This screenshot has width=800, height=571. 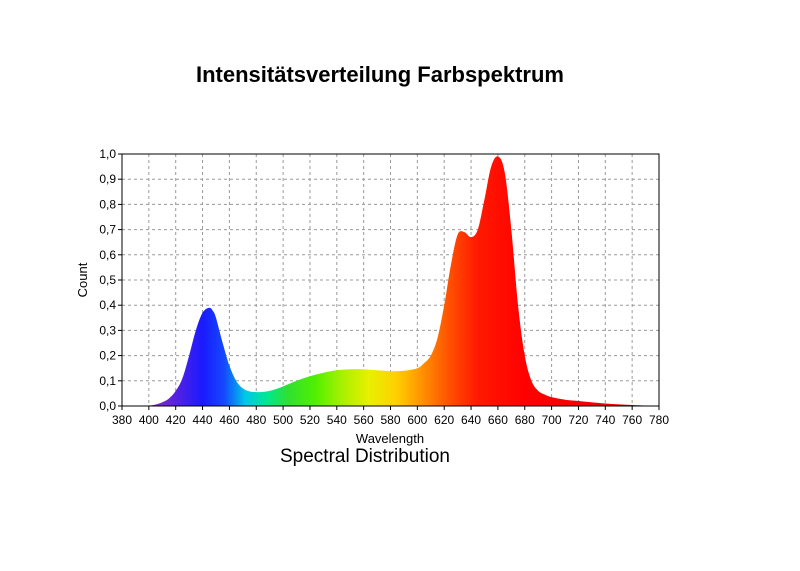 I want to click on x-tick-label: 600, so click(x=417, y=420).